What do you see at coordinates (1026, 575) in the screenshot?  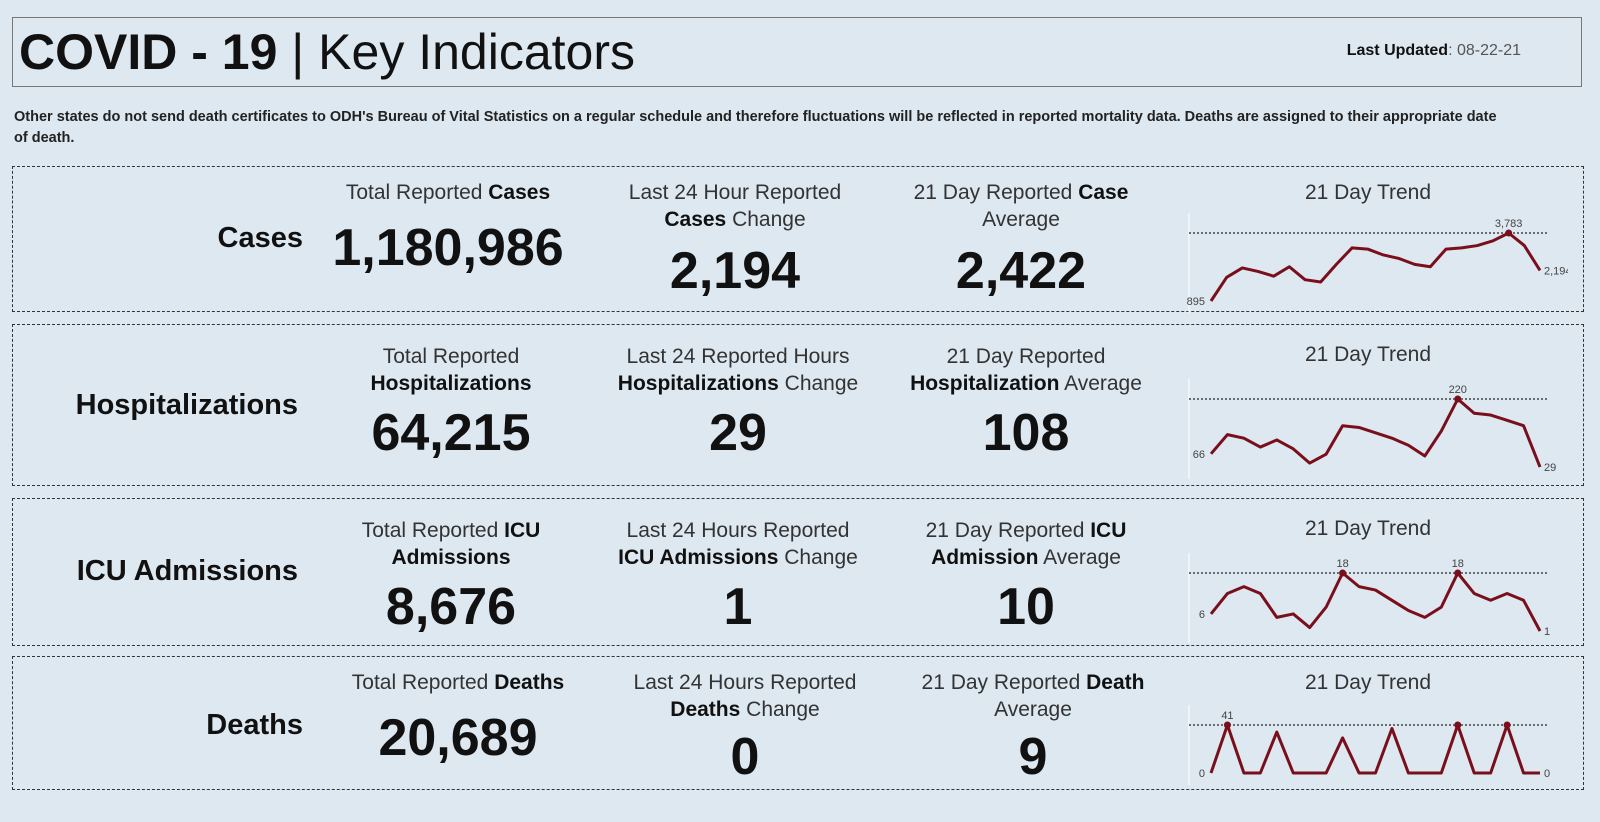 I see `icu-average: 21 Day Reported ICU Admission Average 10` at bounding box center [1026, 575].